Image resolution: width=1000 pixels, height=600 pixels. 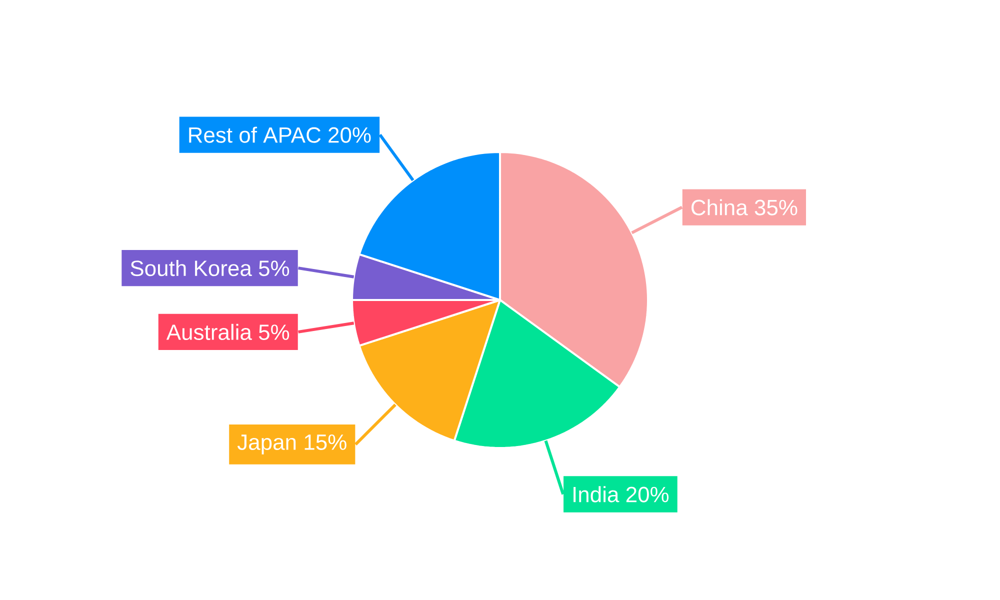 What do you see at coordinates (597, 494) in the screenshot?
I see `slice-label: India` at bounding box center [597, 494].